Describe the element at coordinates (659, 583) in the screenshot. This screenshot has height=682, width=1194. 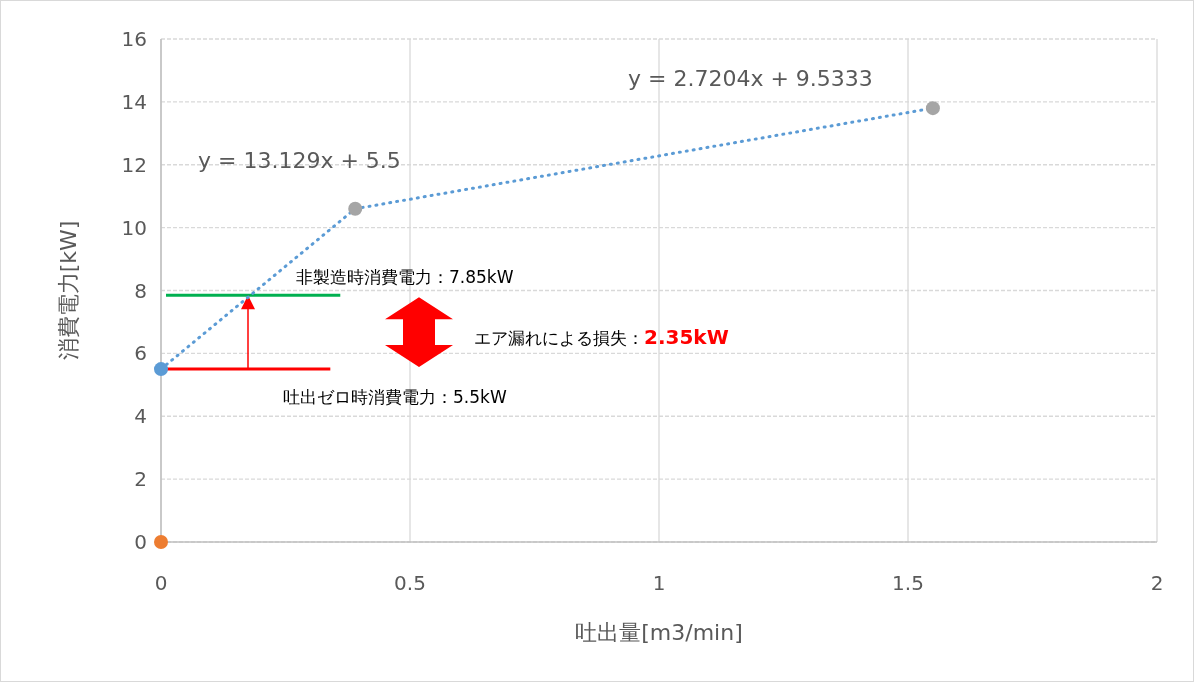
I see `x-tick-label: 1` at that location.